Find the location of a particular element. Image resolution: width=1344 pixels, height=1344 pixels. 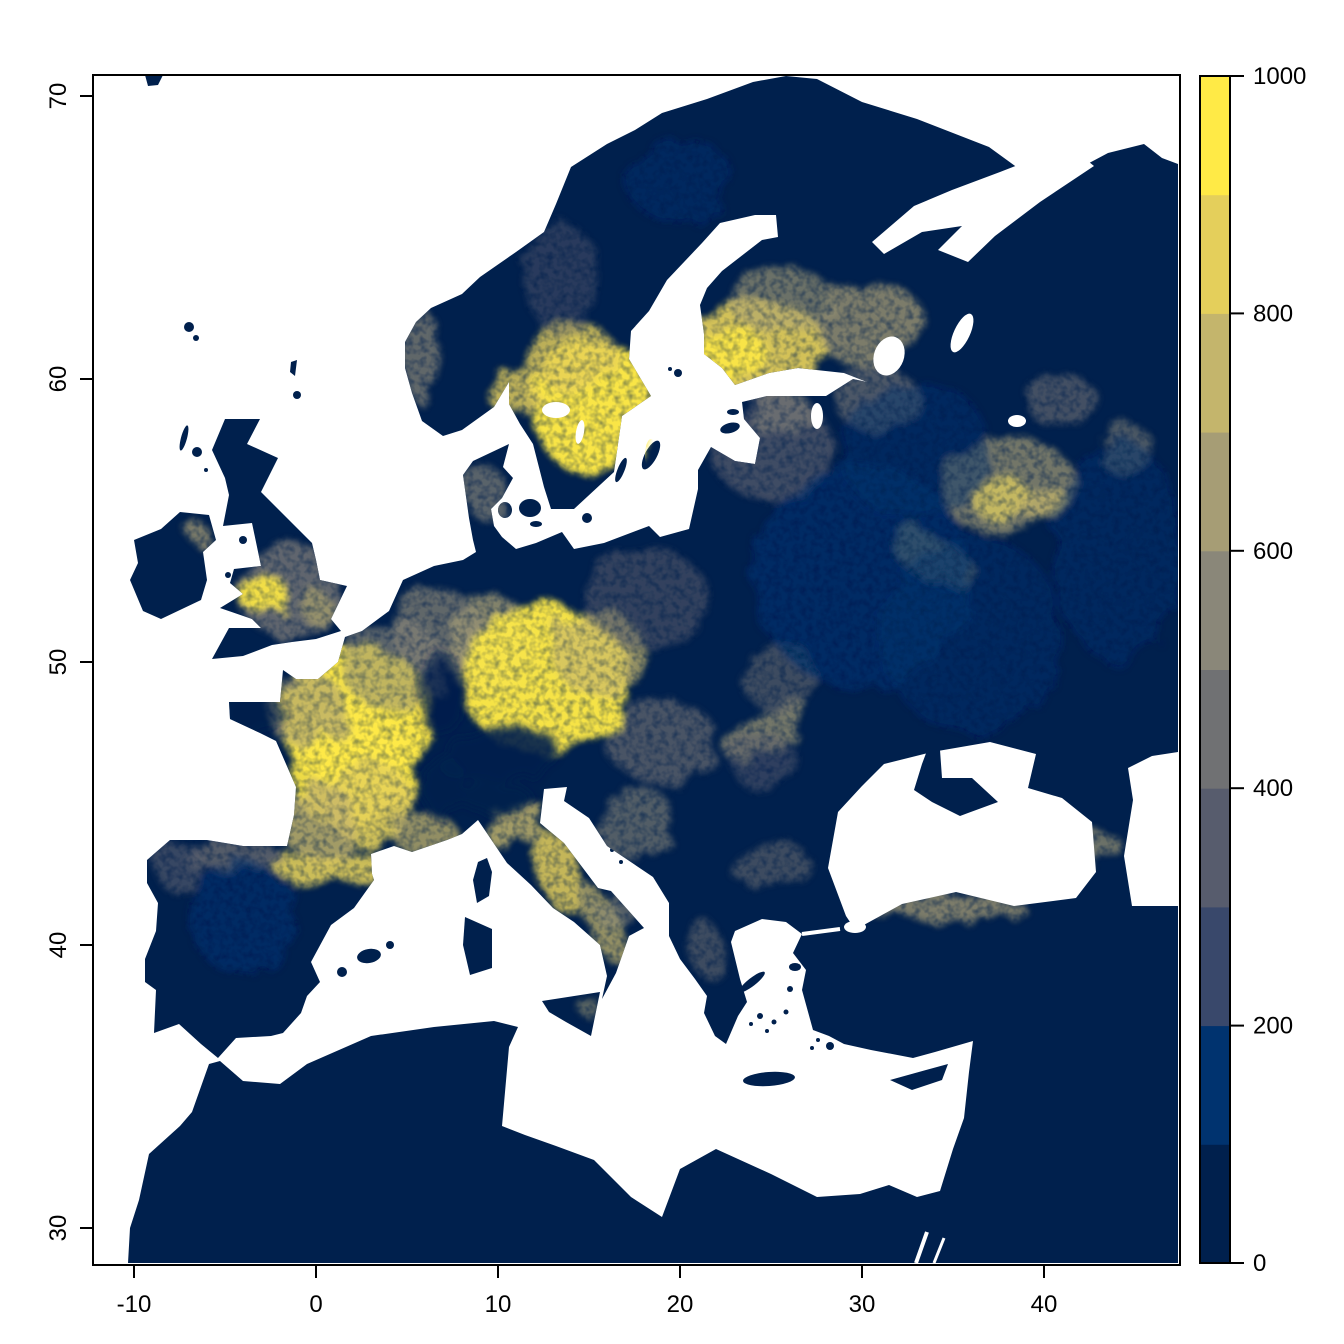

region-northeast-ireland is located at coordinates (199, 534).